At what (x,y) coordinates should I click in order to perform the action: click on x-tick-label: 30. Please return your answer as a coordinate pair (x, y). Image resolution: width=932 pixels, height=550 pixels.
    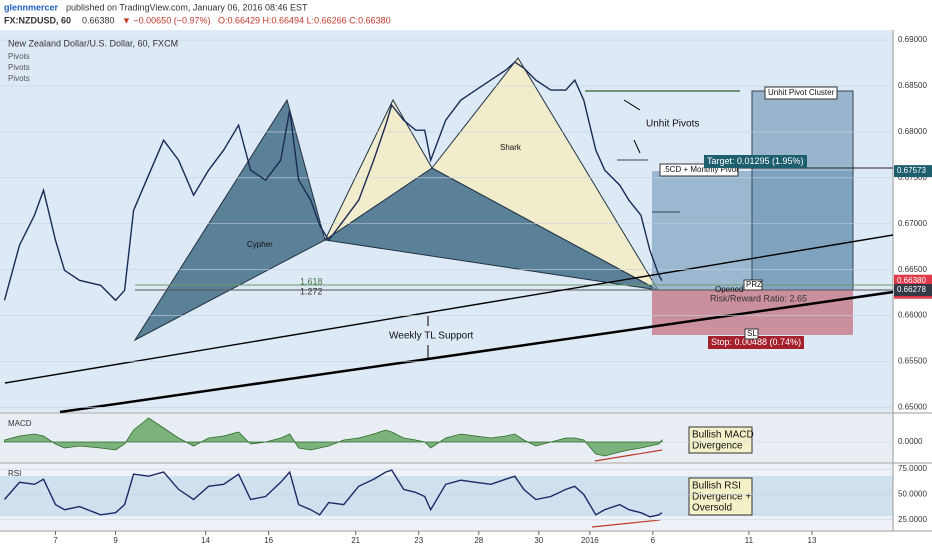
    Looking at the image, I should click on (538, 540).